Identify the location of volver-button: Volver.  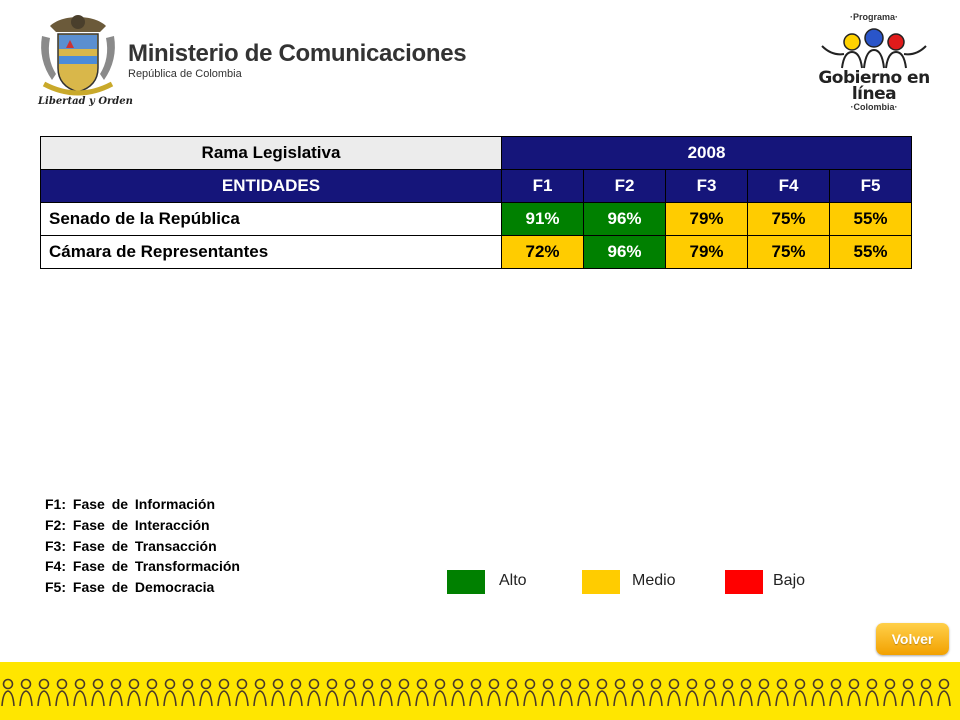
(912, 639).